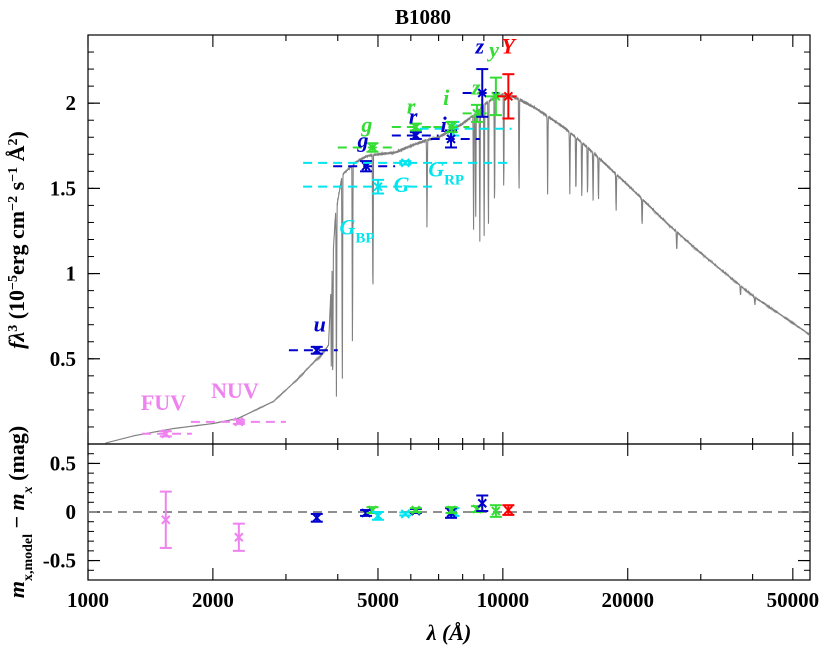 The height and width of the screenshot is (649, 830). I want to click on upper-y-axis-label: fλ3 (10−5erg cm−2 s−1 Å2), so click(16, 240).